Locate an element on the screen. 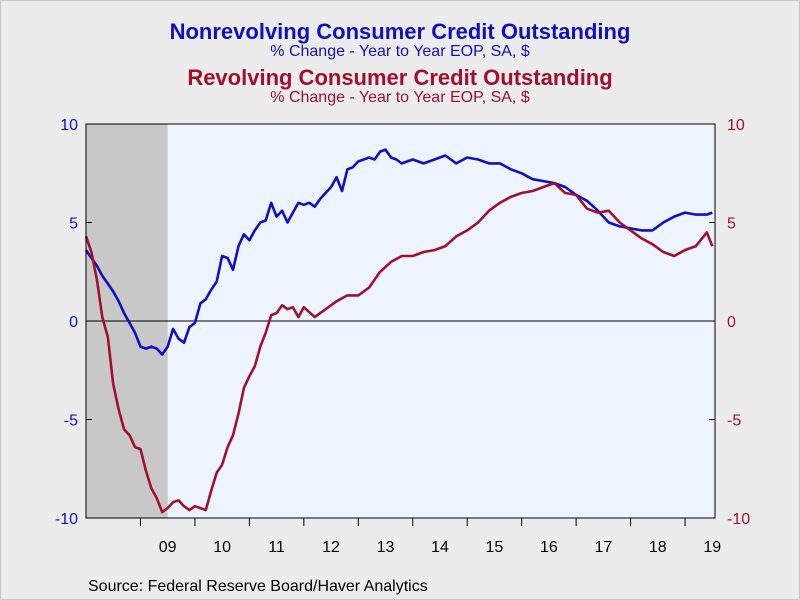 The image size is (800, 600). left-y-tick-label: 0 is located at coordinates (73, 322).